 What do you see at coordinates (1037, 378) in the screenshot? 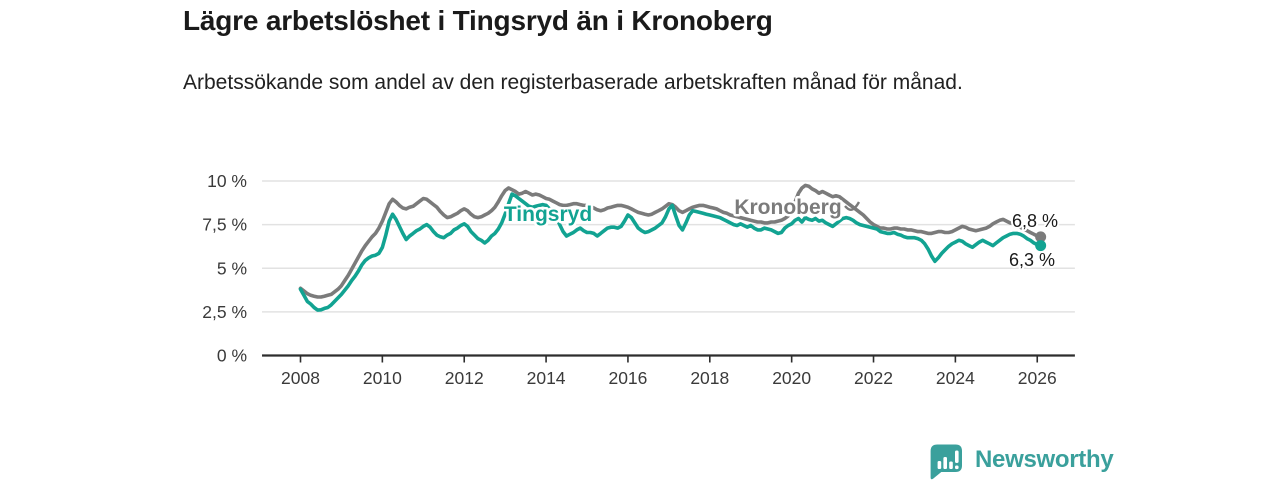
I see `x-tick-label: 2026` at bounding box center [1037, 378].